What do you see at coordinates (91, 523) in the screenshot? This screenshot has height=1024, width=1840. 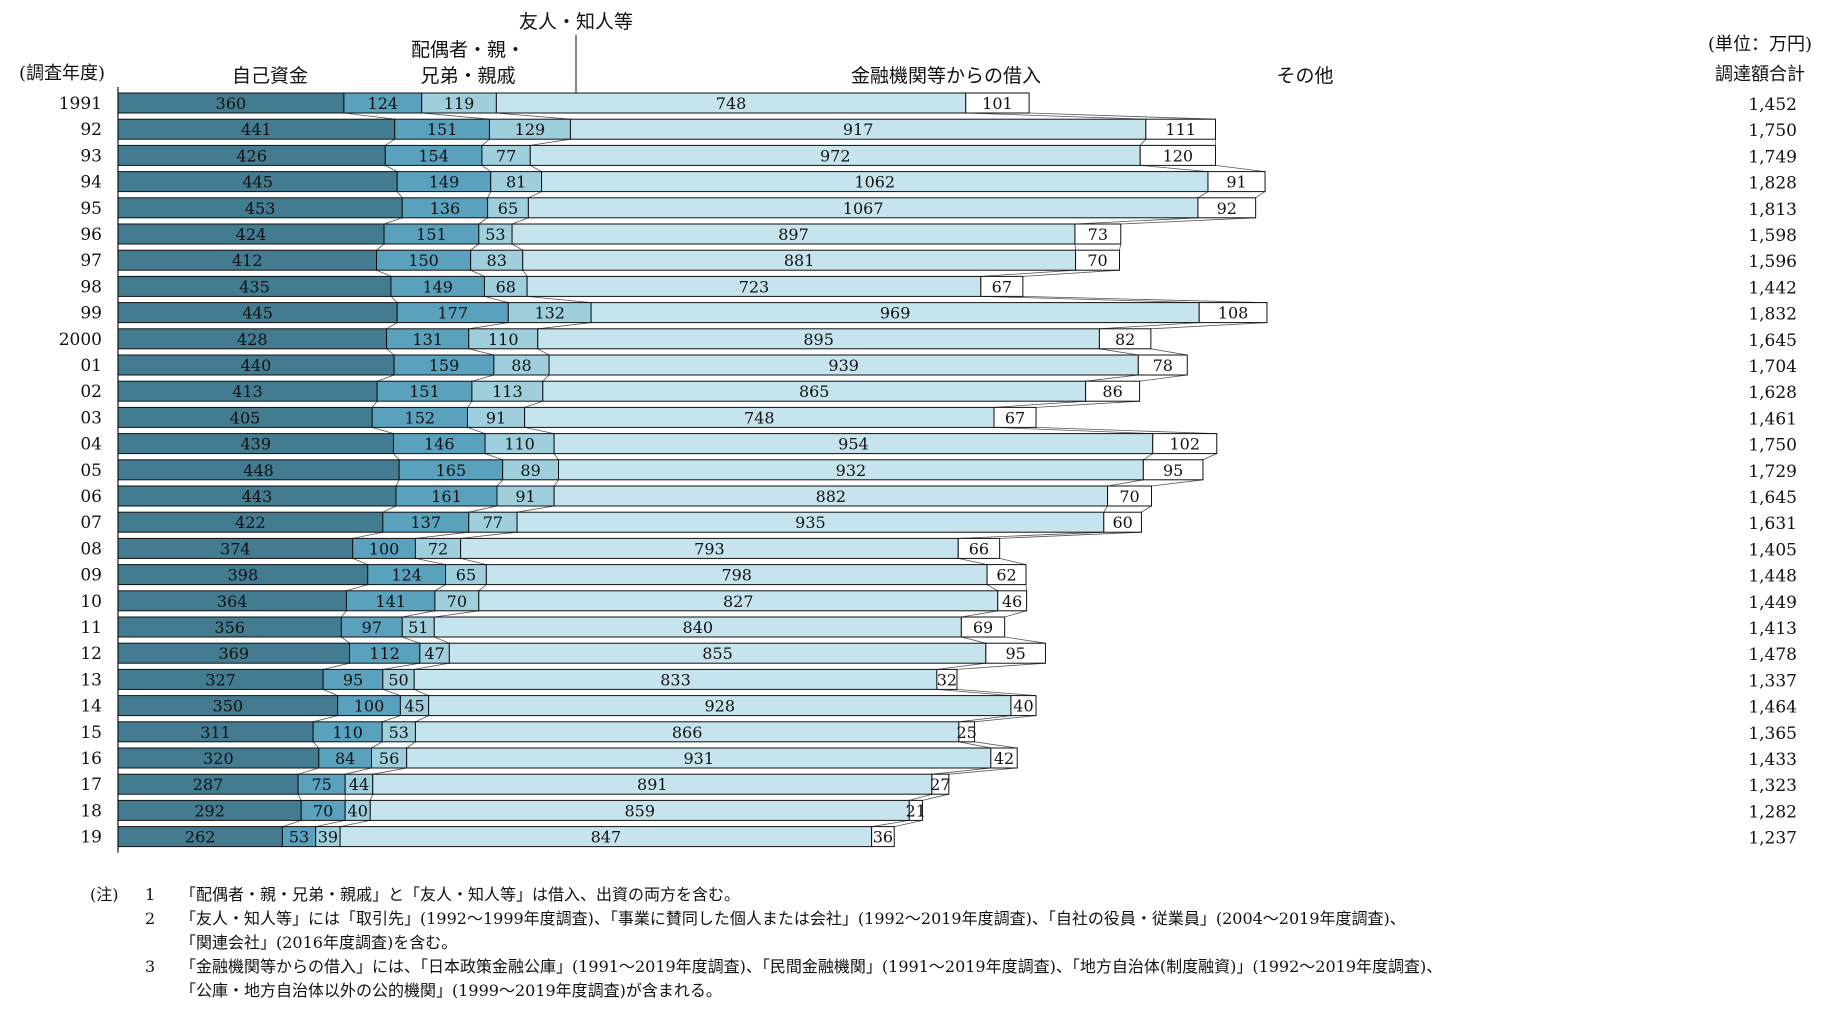 I see `category-label: 07` at bounding box center [91, 523].